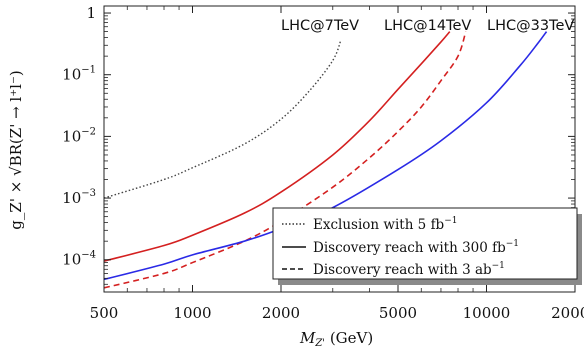 The width and height of the screenshot is (584, 355). What do you see at coordinates (512, 244) in the screenshot?
I see `legend-entry-discovery-300-sup: −1` at bounding box center [512, 244].